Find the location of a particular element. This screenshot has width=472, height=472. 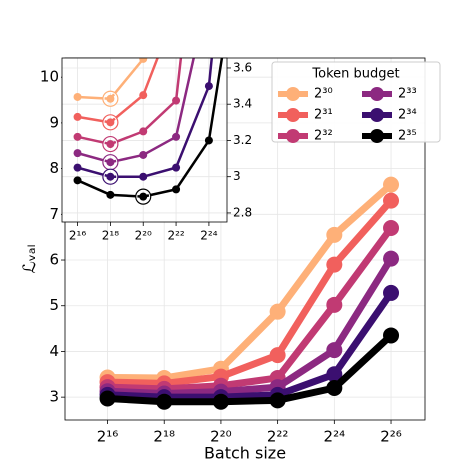

x-tick-label: 2²⁰ is located at coordinates (143, 236).